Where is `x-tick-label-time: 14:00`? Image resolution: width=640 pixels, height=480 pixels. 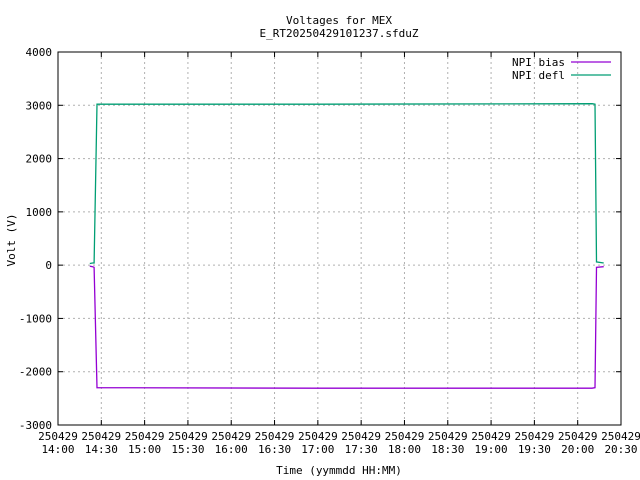
x-tick-label-time: 14:00 is located at coordinates (57, 449).